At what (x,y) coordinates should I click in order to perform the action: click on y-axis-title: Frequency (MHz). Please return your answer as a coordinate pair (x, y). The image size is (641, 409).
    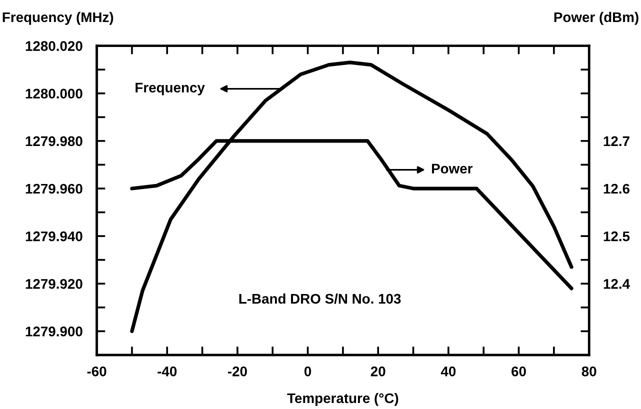
    Looking at the image, I should click on (58, 18).